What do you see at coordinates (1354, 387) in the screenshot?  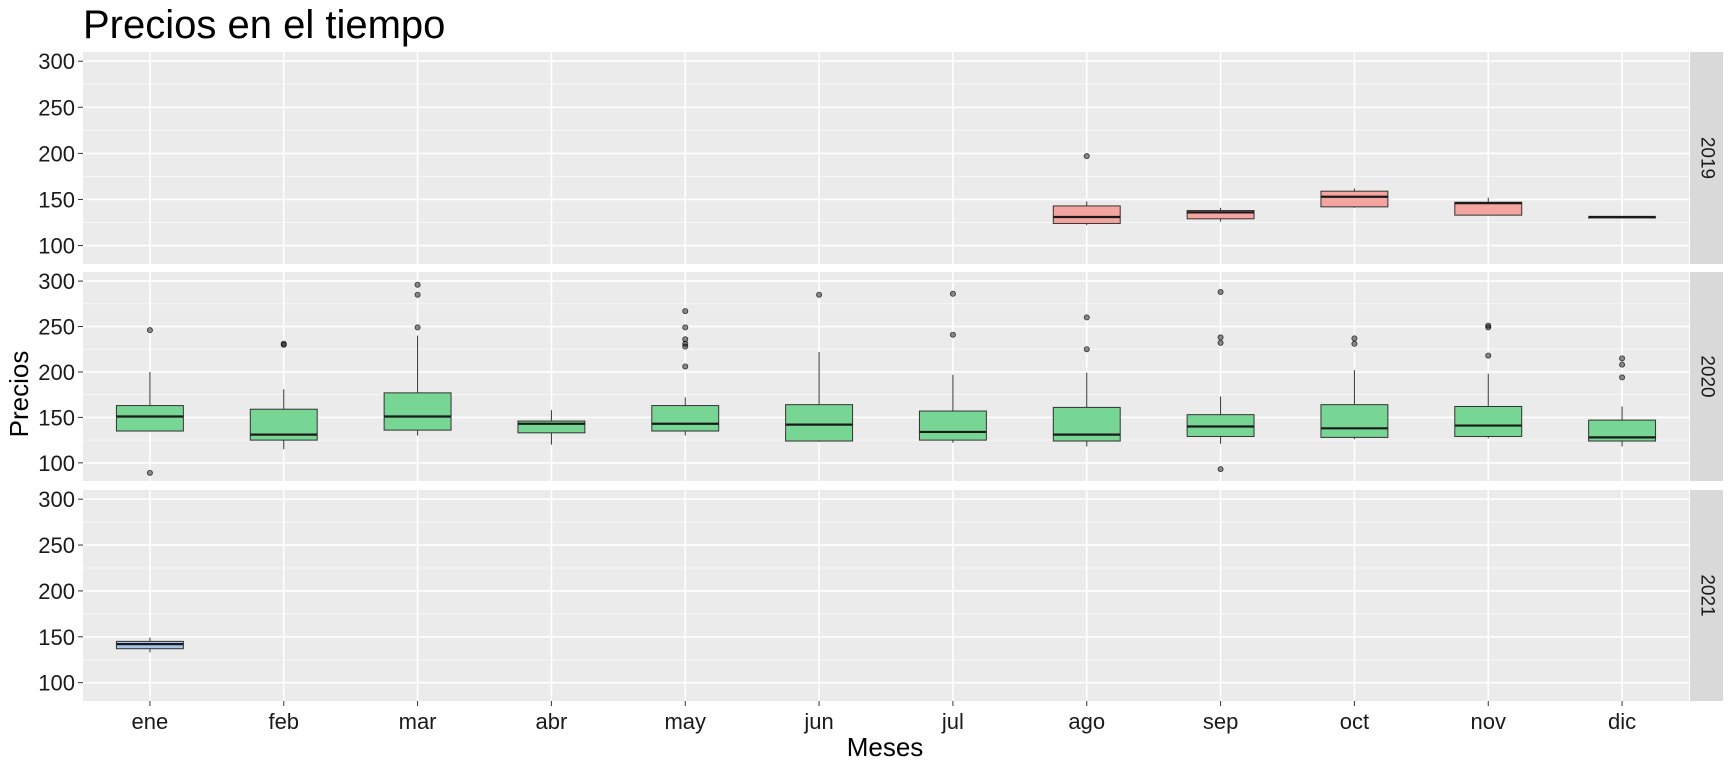 I see `boxplot-2020-oct` at bounding box center [1354, 387].